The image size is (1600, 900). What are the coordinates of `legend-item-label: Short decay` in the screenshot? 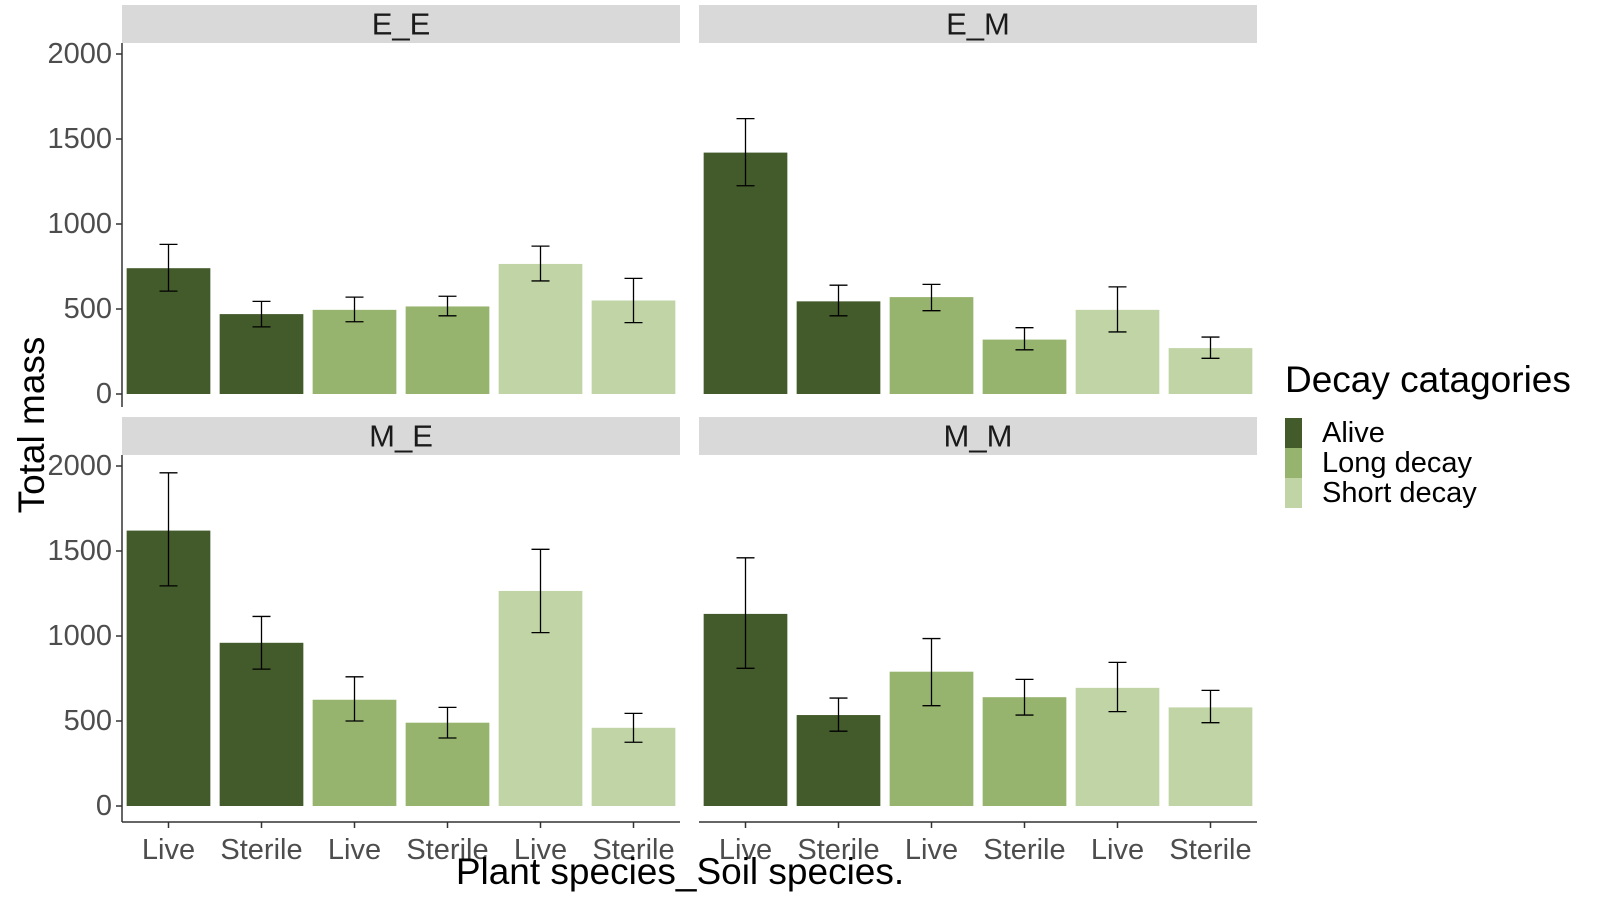 It's located at (1399, 493).